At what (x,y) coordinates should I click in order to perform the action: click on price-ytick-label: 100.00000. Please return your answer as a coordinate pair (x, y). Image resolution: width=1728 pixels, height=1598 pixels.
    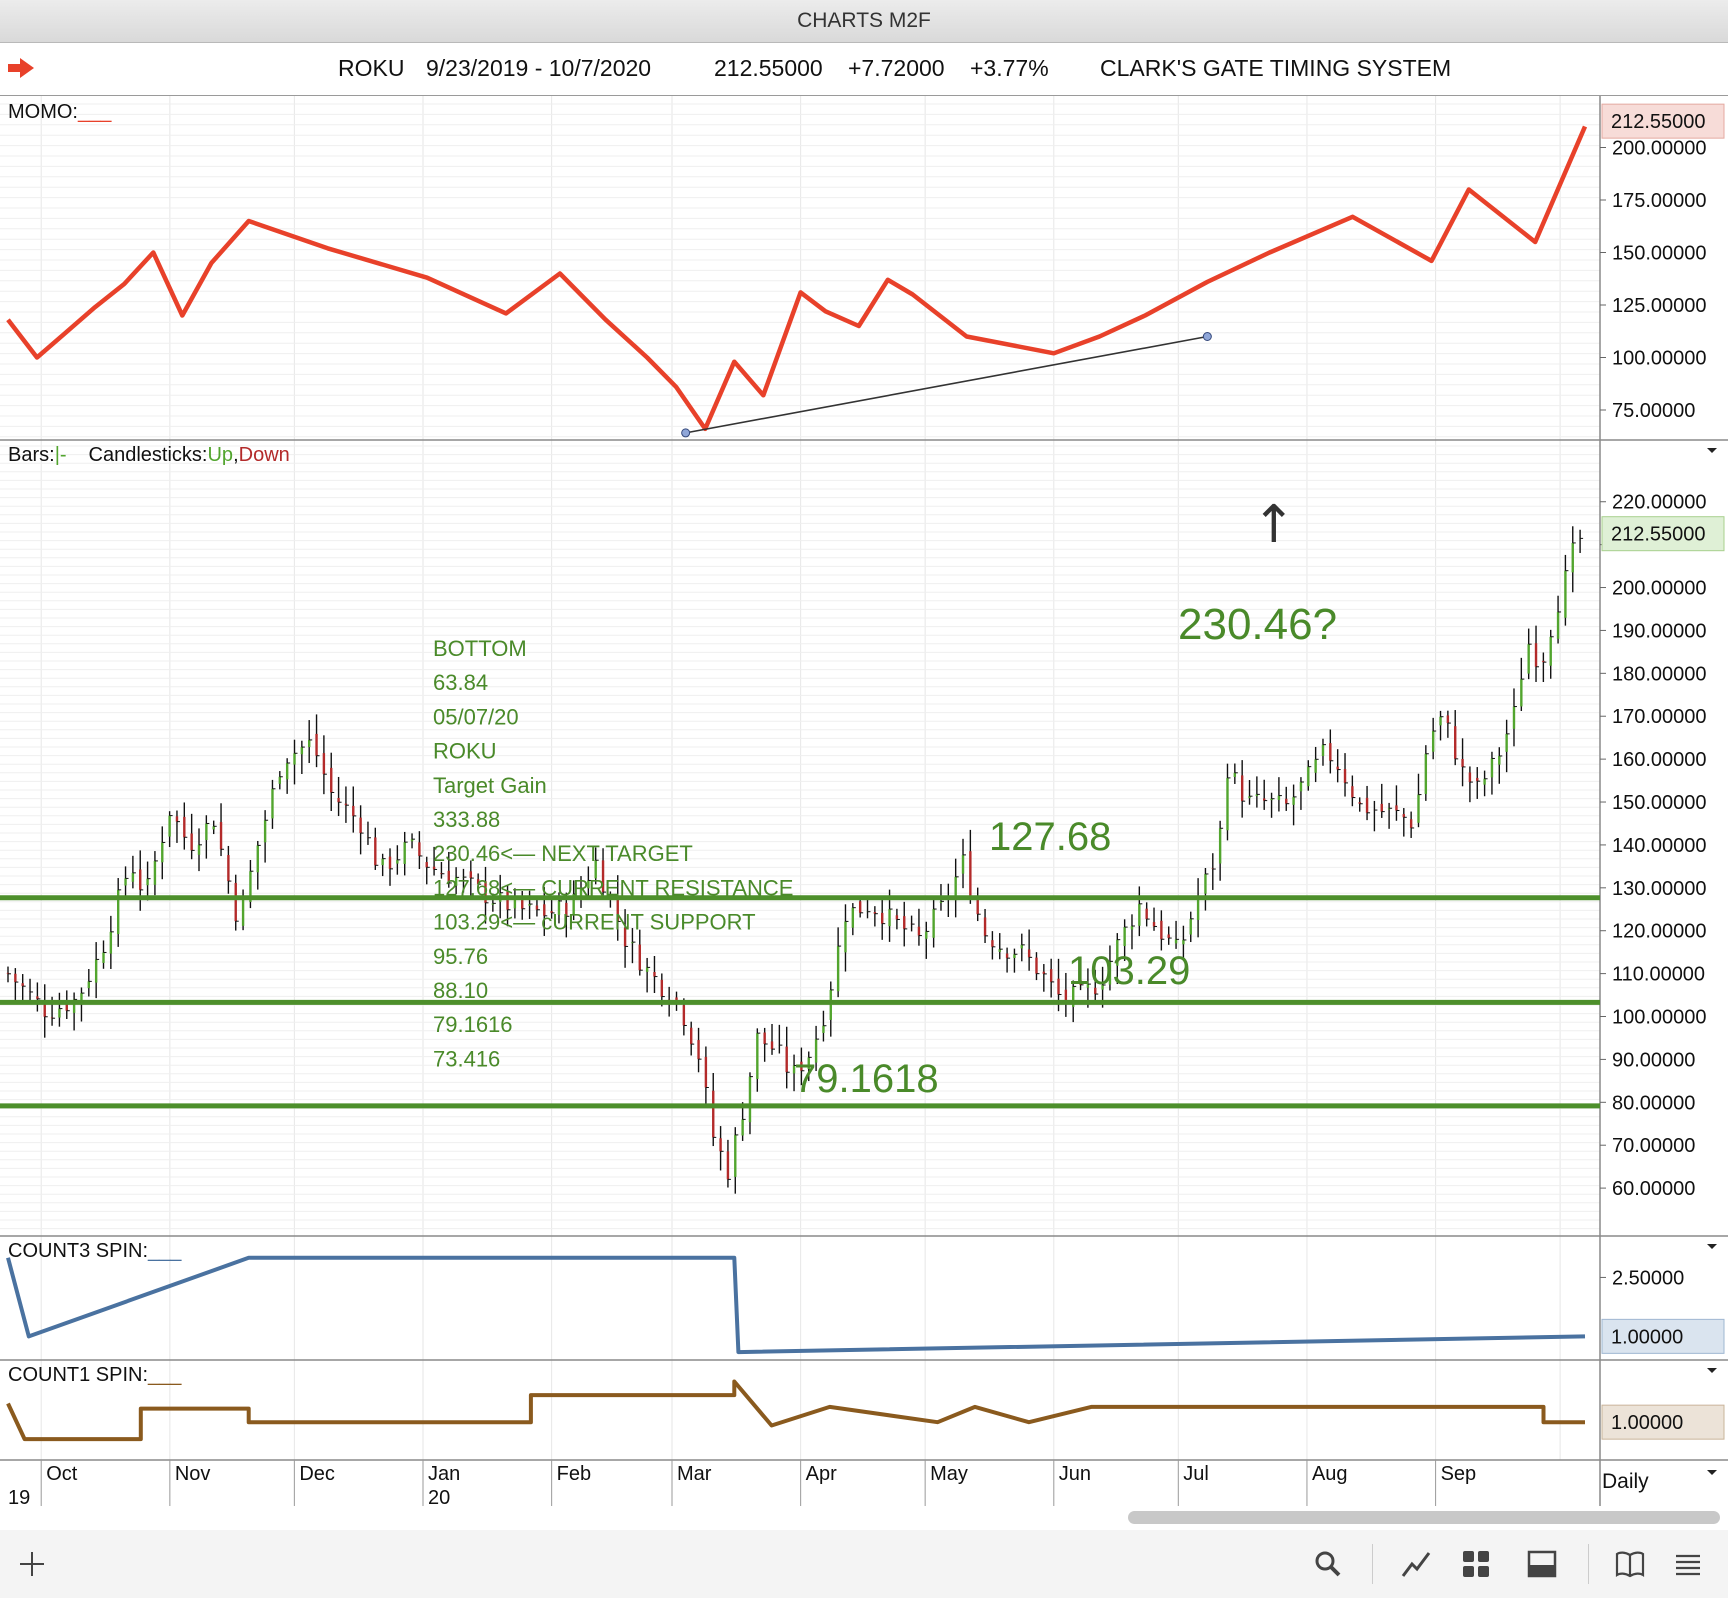
    Looking at the image, I should click on (1659, 1018).